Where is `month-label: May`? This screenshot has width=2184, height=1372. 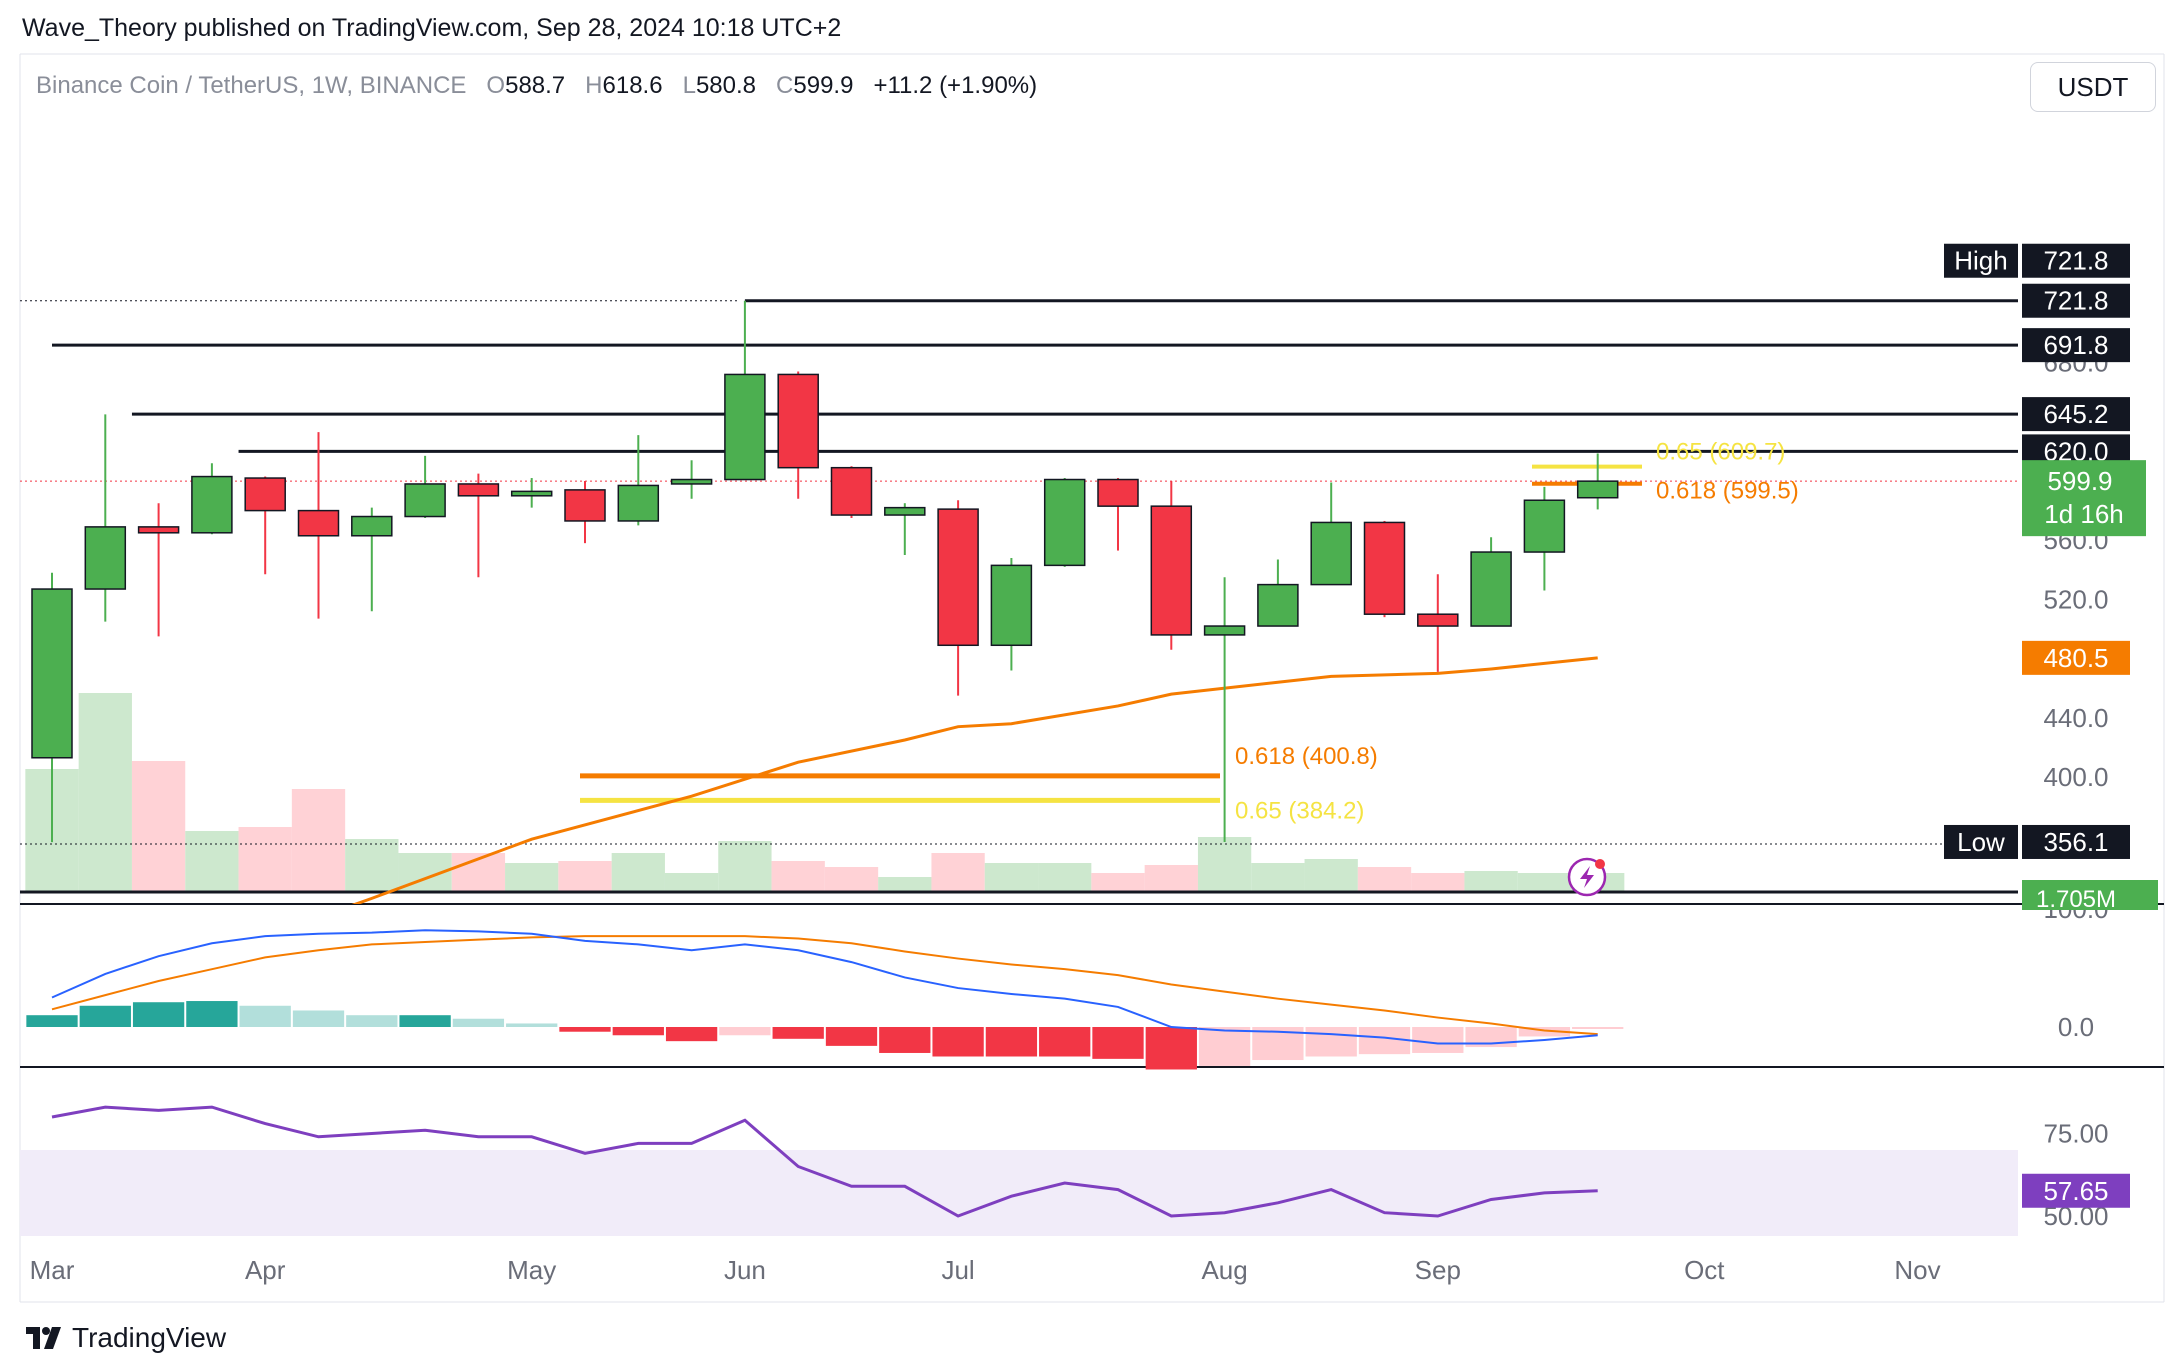 month-label: May is located at coordinates (531, 1270).